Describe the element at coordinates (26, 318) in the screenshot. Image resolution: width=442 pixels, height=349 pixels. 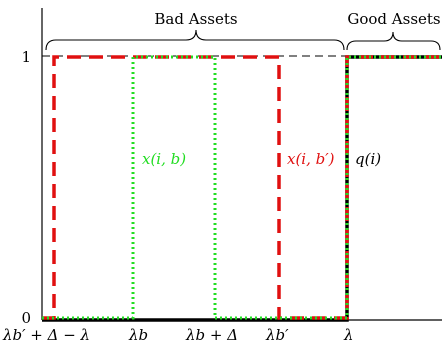
I see `y-tick-zero: 0` at that location.